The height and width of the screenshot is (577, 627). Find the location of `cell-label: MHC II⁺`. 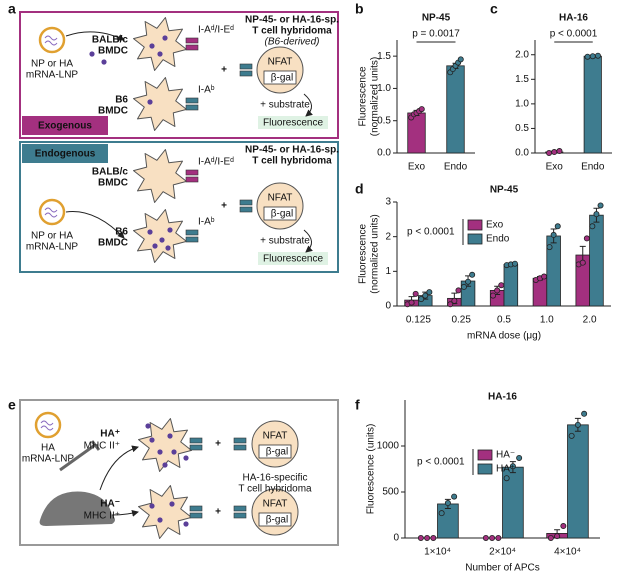

cell-label: MHC II⁺ is located at coordinates (102, 446).